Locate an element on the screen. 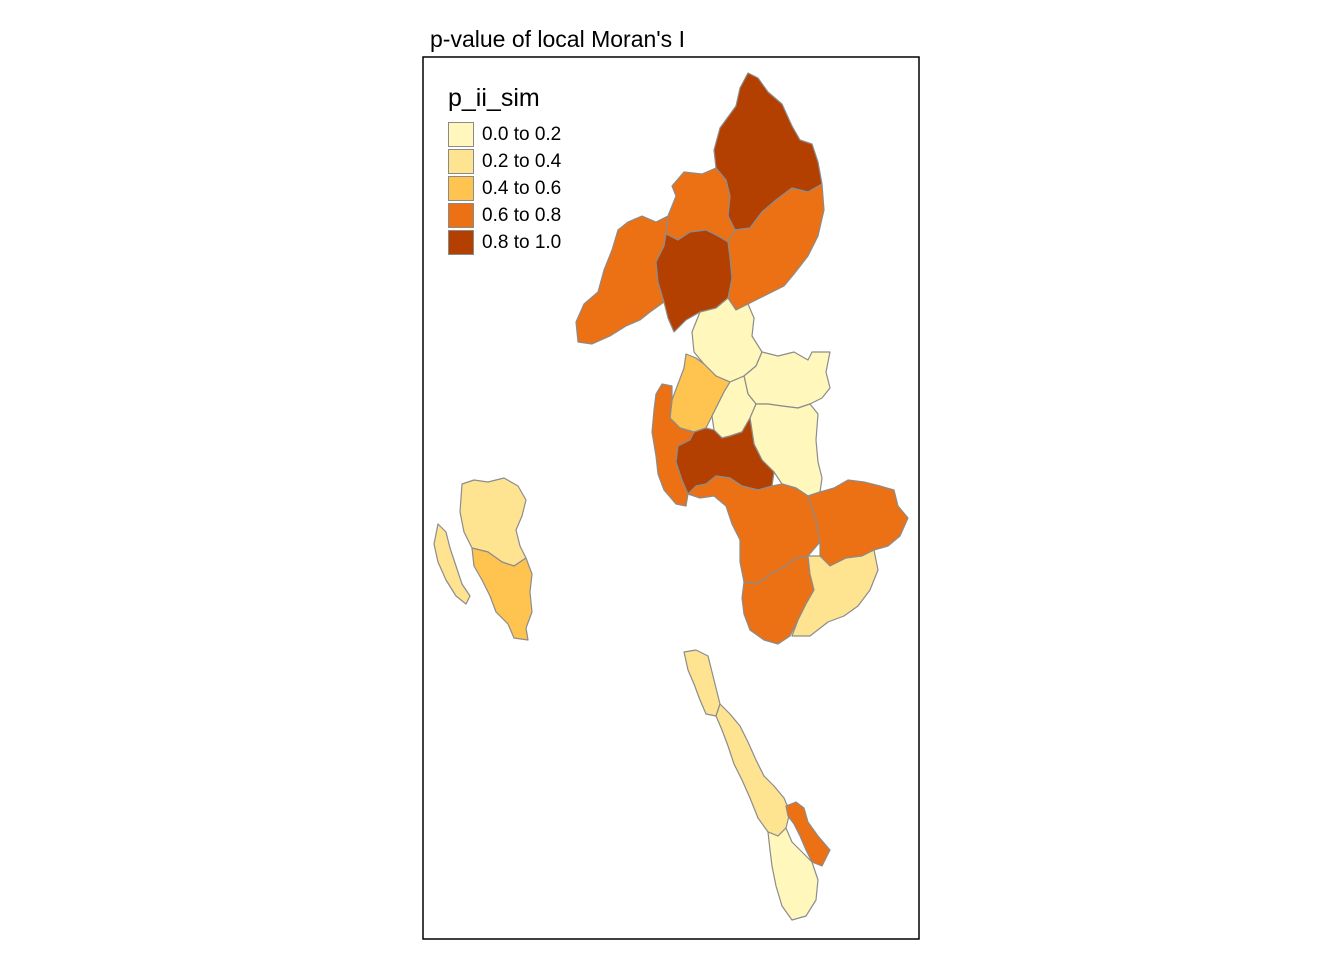 The image size is (1344, 960). legend-item: 0.6 to 0.8 is located at coordinates (504, 215).